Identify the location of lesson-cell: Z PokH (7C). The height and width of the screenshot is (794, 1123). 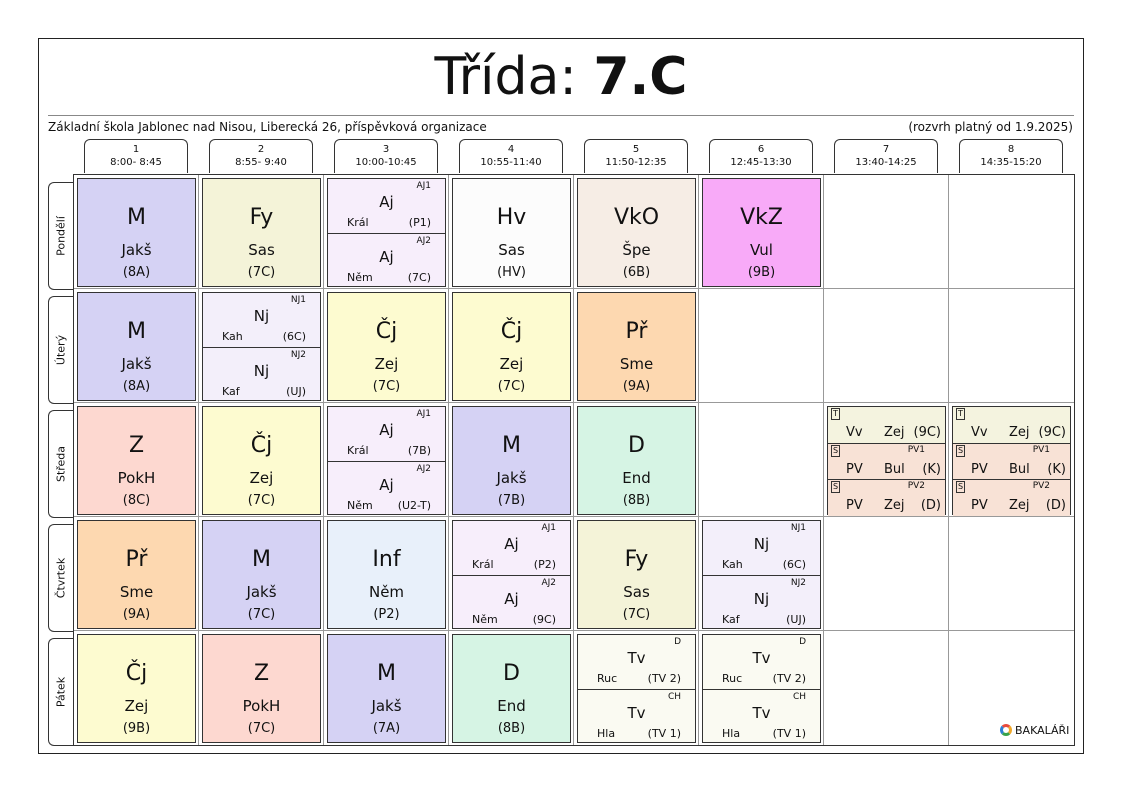
(261, 688).